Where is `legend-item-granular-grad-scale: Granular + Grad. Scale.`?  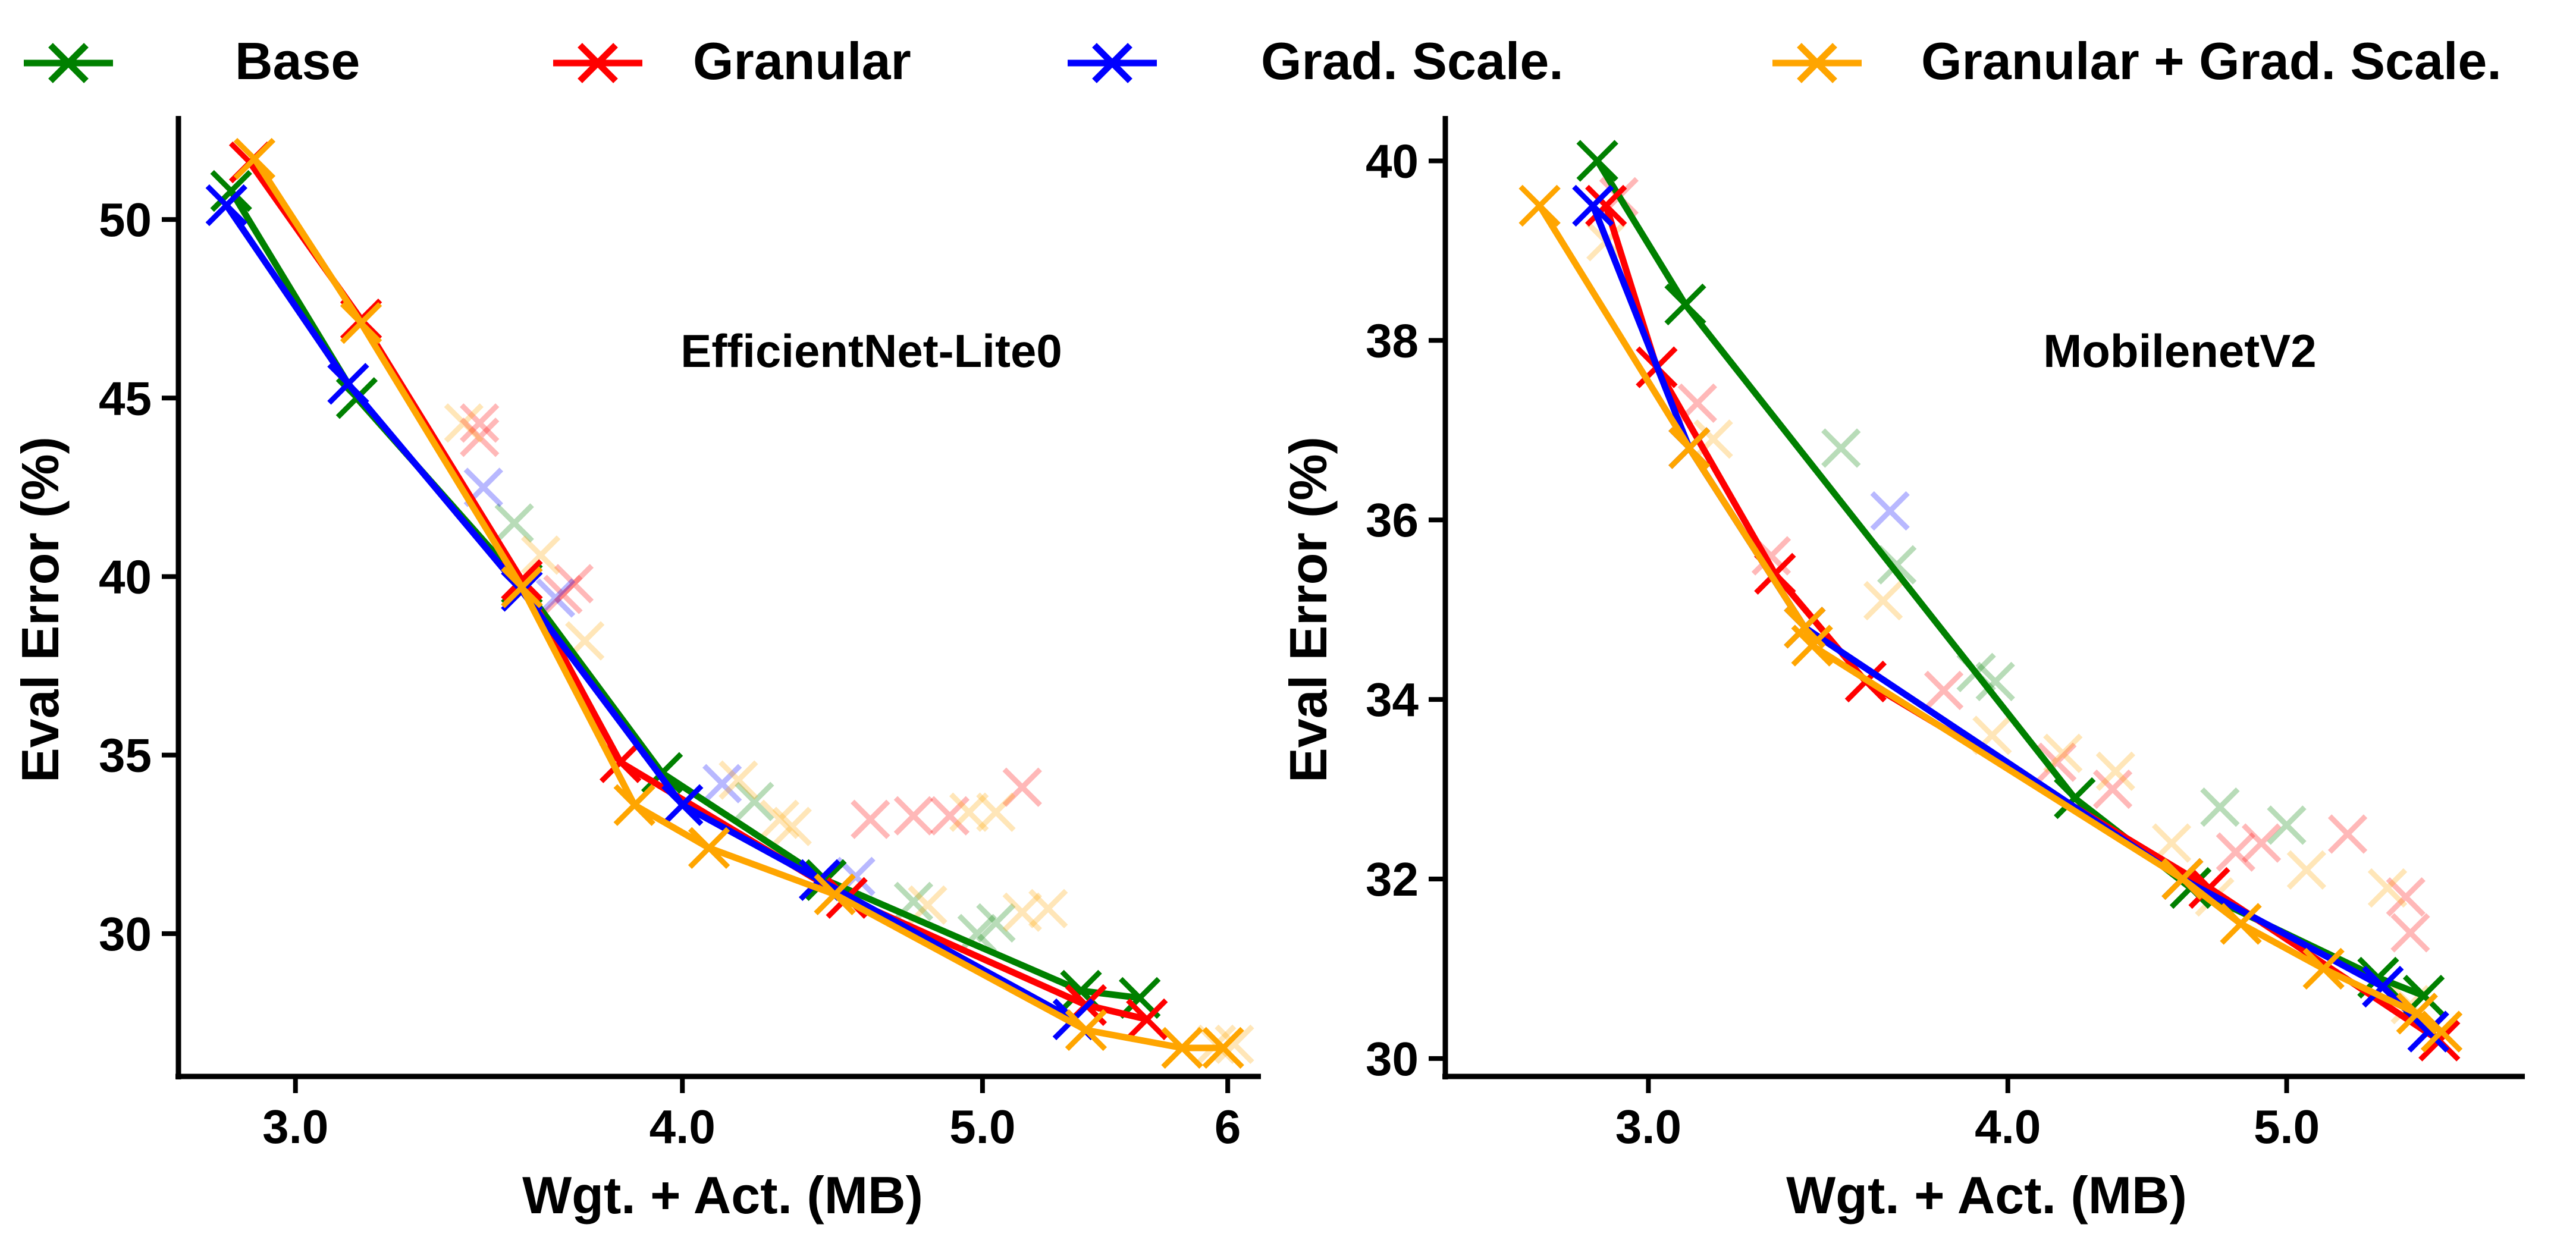 legend-item-granular-grad-scale: Granular + Grad. Scale. is located at coordinates (2137, 61).